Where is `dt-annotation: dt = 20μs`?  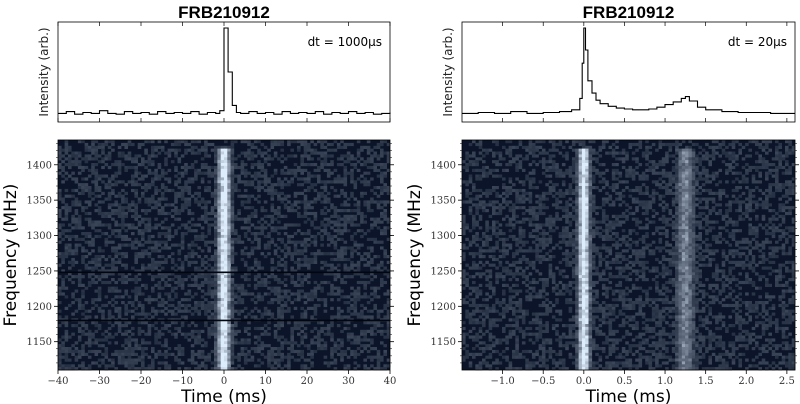
dt-annotation: dt = 20μs is located at coordinates (757, 42).